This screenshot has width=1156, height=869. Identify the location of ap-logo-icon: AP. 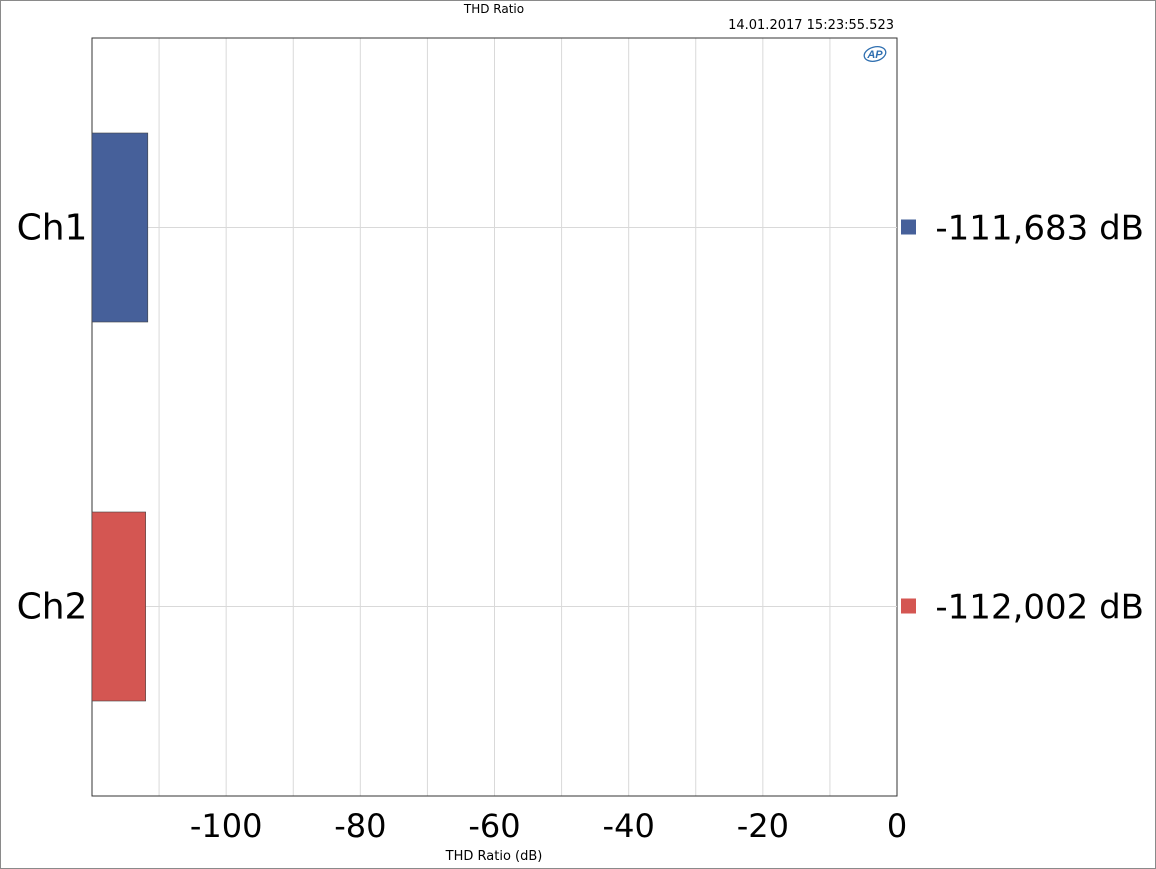
(875, 54).